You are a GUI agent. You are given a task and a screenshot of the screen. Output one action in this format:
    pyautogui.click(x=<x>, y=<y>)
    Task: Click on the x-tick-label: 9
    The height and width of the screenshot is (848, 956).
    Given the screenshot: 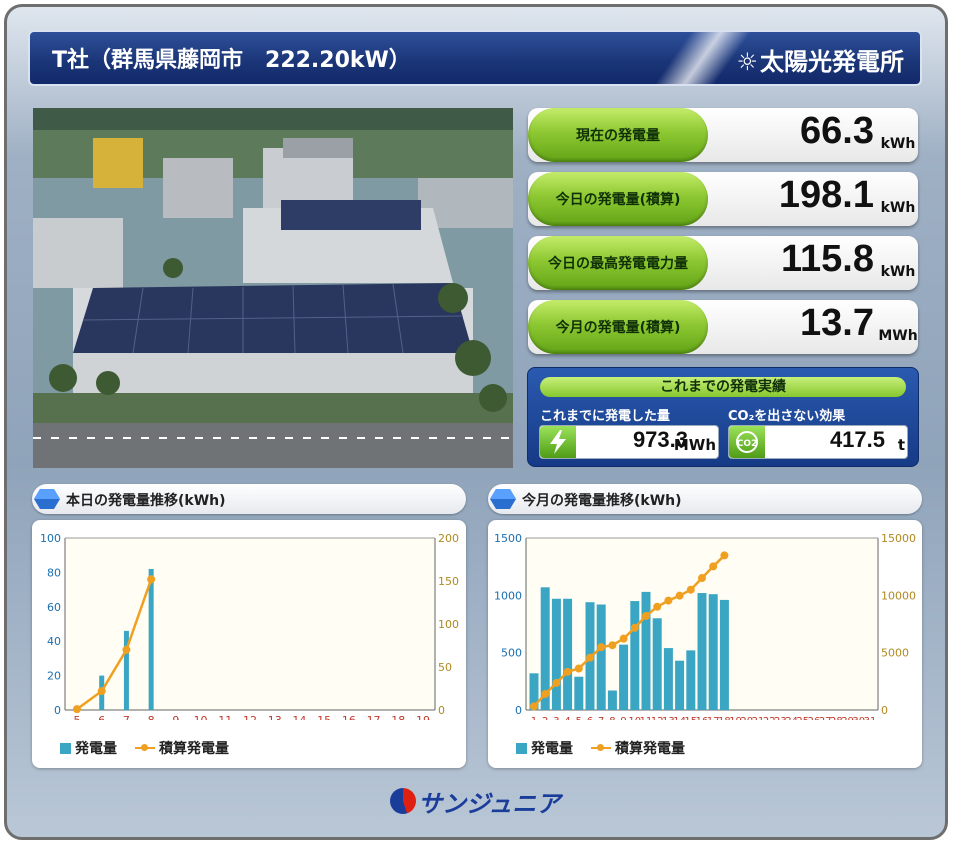 What is the action you would take?
    pyautogui.click(x=175, y=717)
    